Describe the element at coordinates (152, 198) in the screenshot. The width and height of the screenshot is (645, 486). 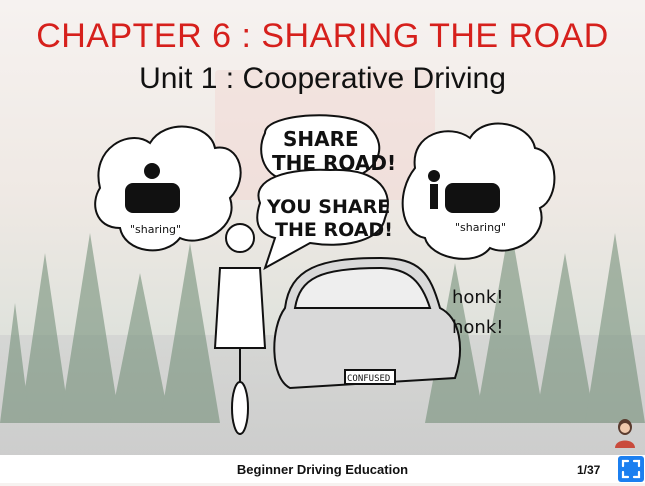
I see `car-icon-left` at that location.